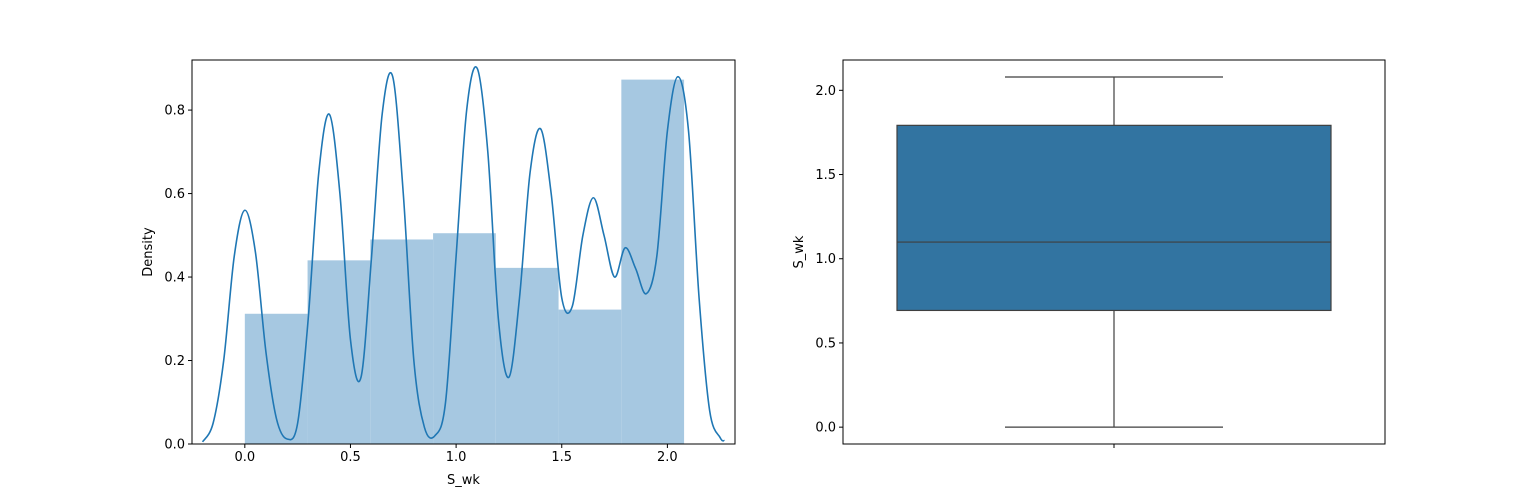 The image size is (1539, 500). What do you see at coordinates (463, 480) in the screenshot?
I see `histogram-x-axis-label: S_wk` at bounding box center [463, 480].